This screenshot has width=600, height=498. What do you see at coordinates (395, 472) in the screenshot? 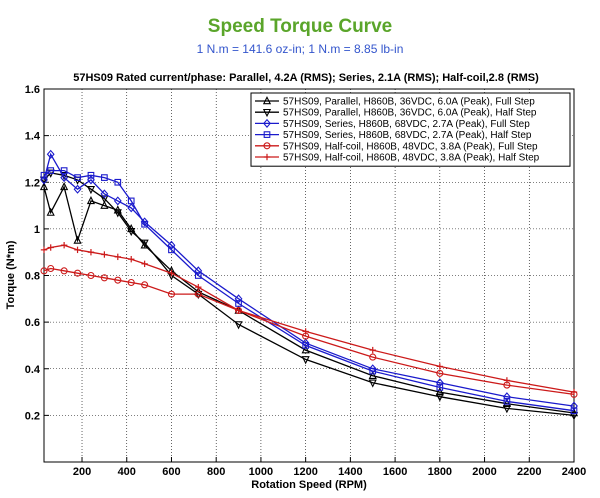
I see `x-tick-label: 1600` at bounding box center [395, 472].